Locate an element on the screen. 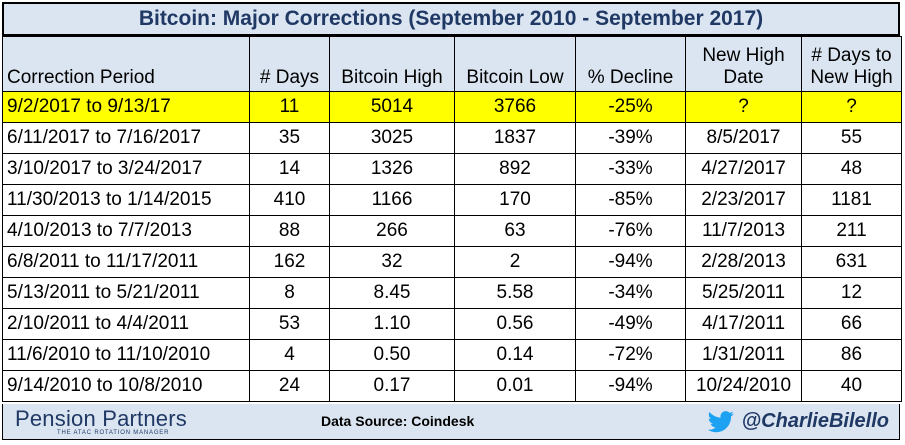 The height and width of the screenshot is (445, 905). cell-decline: -72% is located at coordinates (630, 355).